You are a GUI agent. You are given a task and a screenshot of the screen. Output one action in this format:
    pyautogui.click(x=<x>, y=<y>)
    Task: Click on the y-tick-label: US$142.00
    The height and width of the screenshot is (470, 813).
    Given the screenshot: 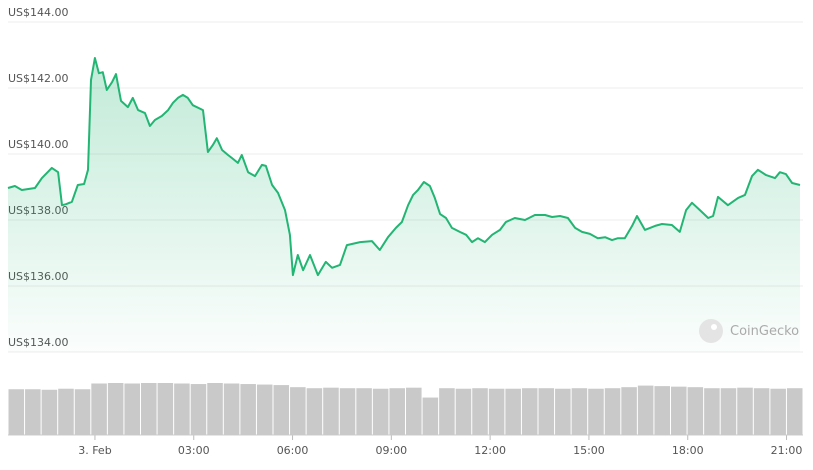 What is the action you would take?
    pyautogui.click(x=38, y=78)
    